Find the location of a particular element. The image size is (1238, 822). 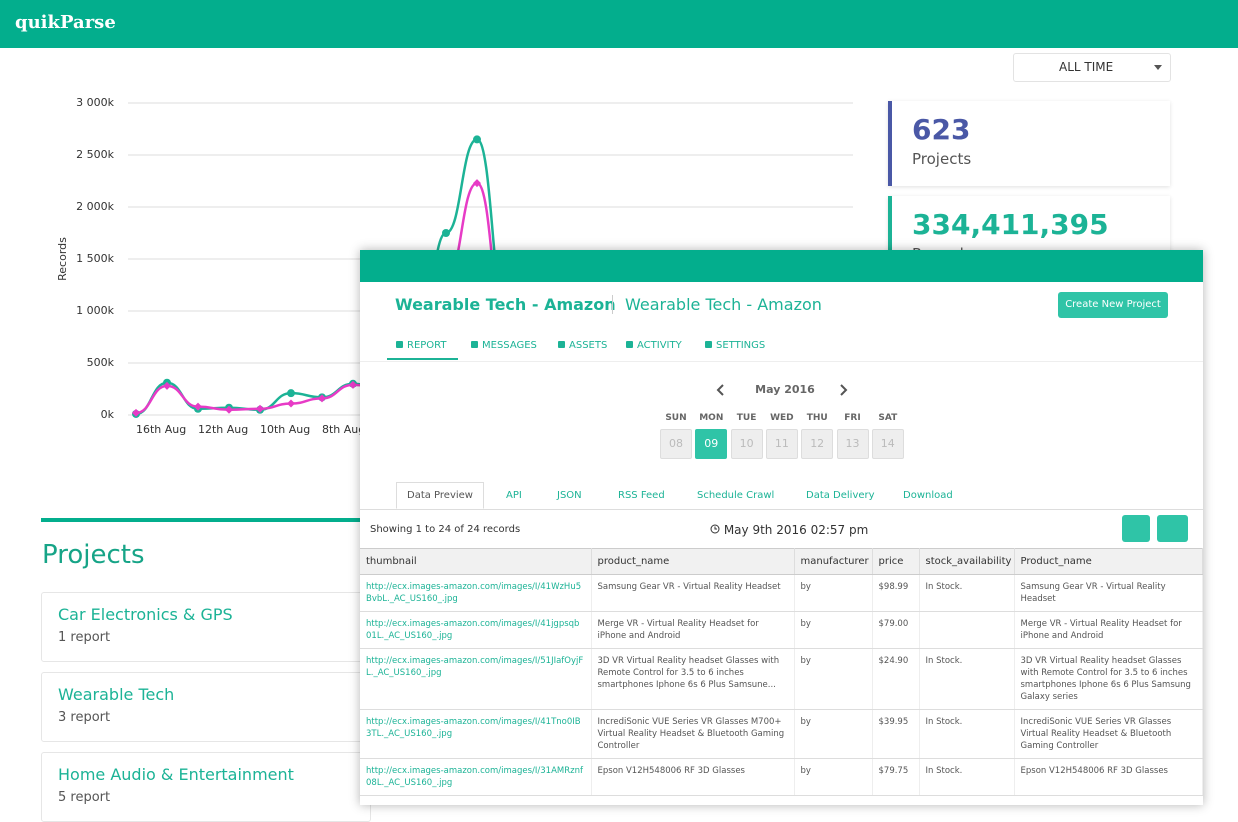

table-cell is located at coordinates (967, 630).